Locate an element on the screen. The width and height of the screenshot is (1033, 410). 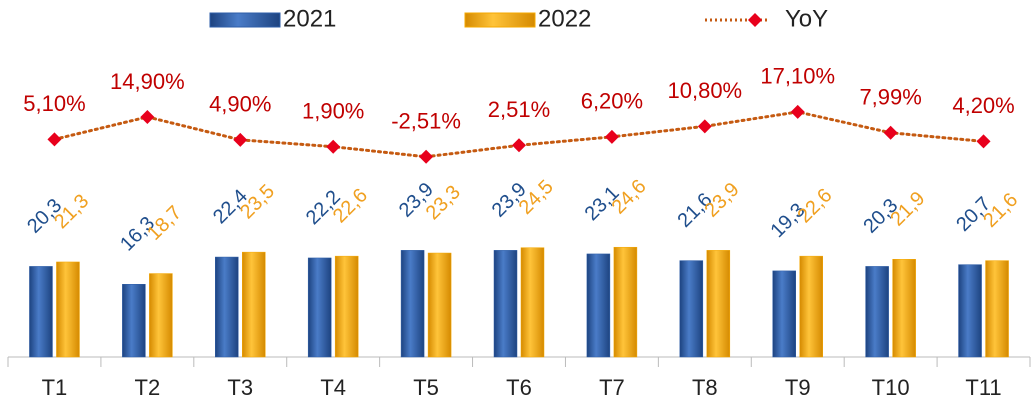
x-tick-label: T2 is located at coordinates (148, 387).